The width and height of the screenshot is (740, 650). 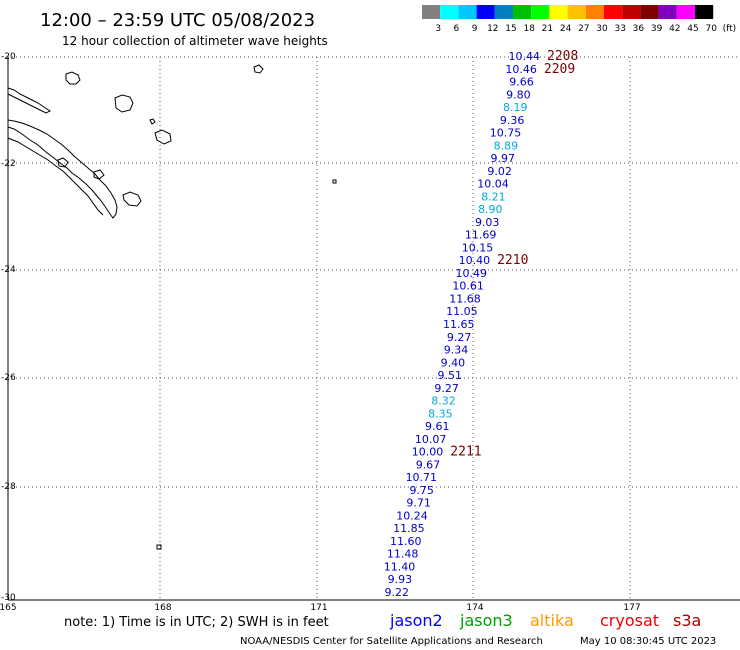 I want to click on longitude-labels: 165 168 171 174 177, so click(x=320, y=608).